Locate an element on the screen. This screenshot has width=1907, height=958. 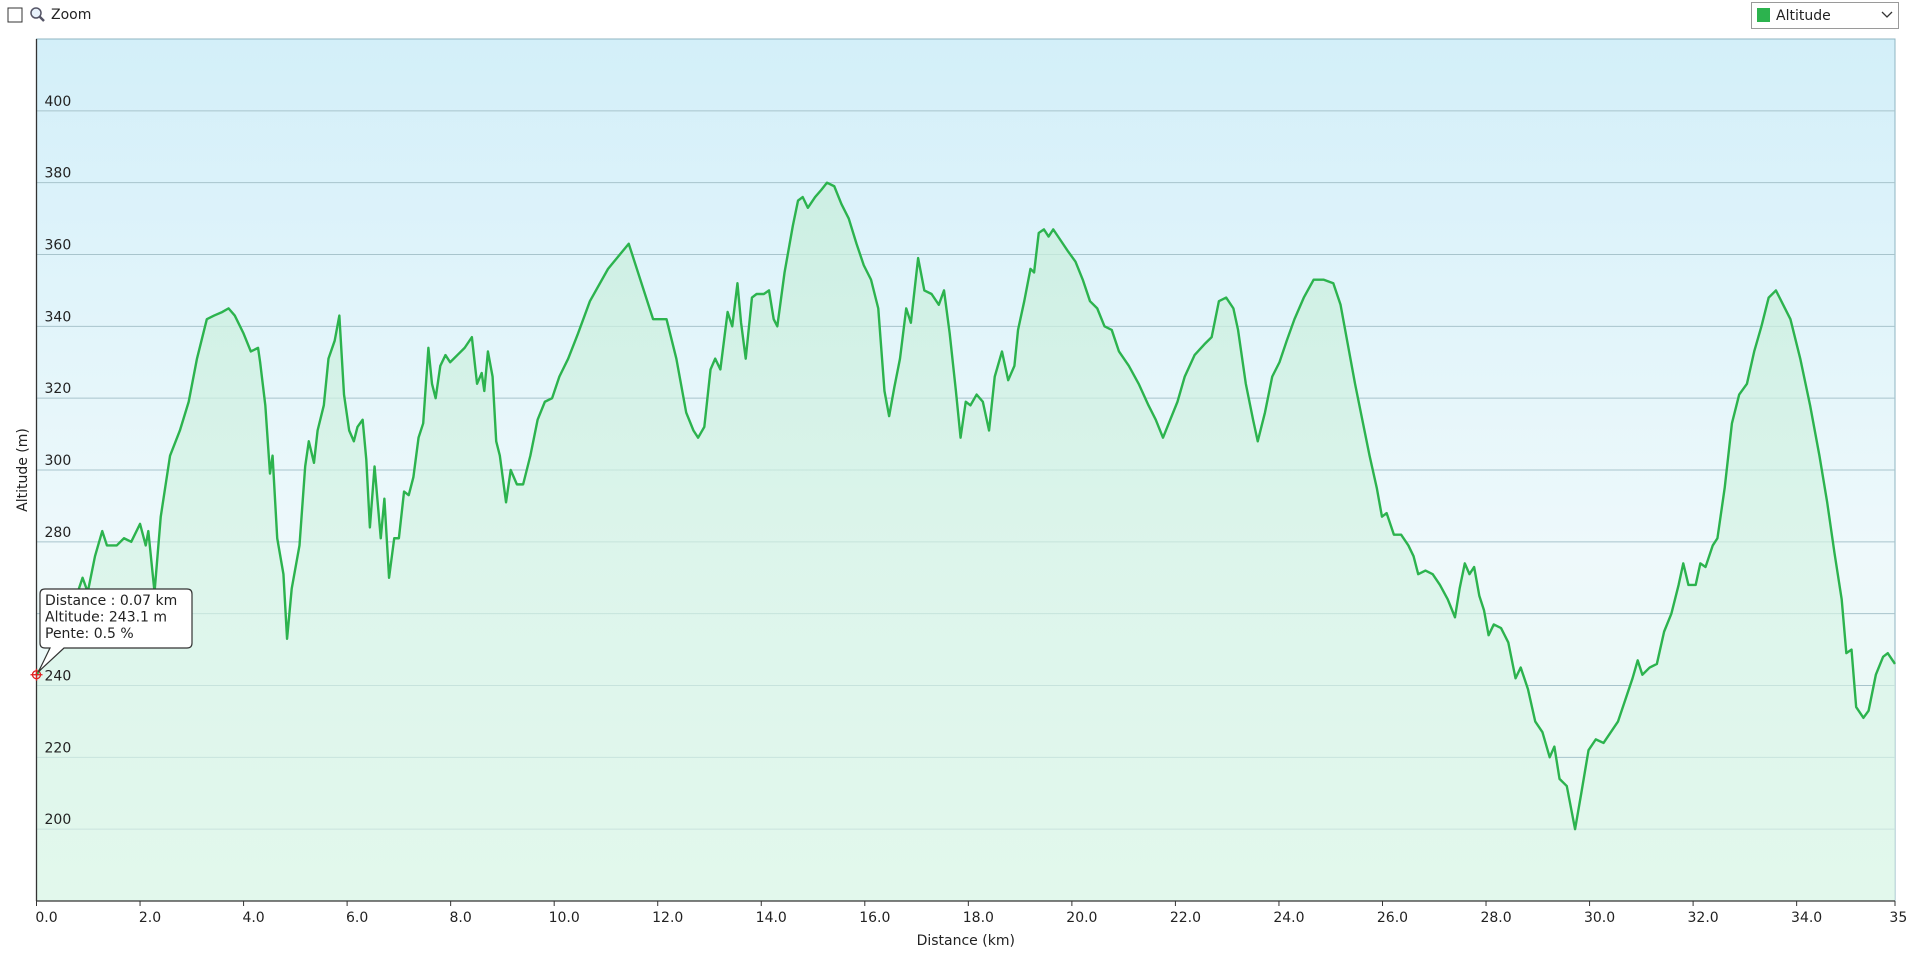
x-axis-title: Distance (km) is located at coordinates (966, 941).